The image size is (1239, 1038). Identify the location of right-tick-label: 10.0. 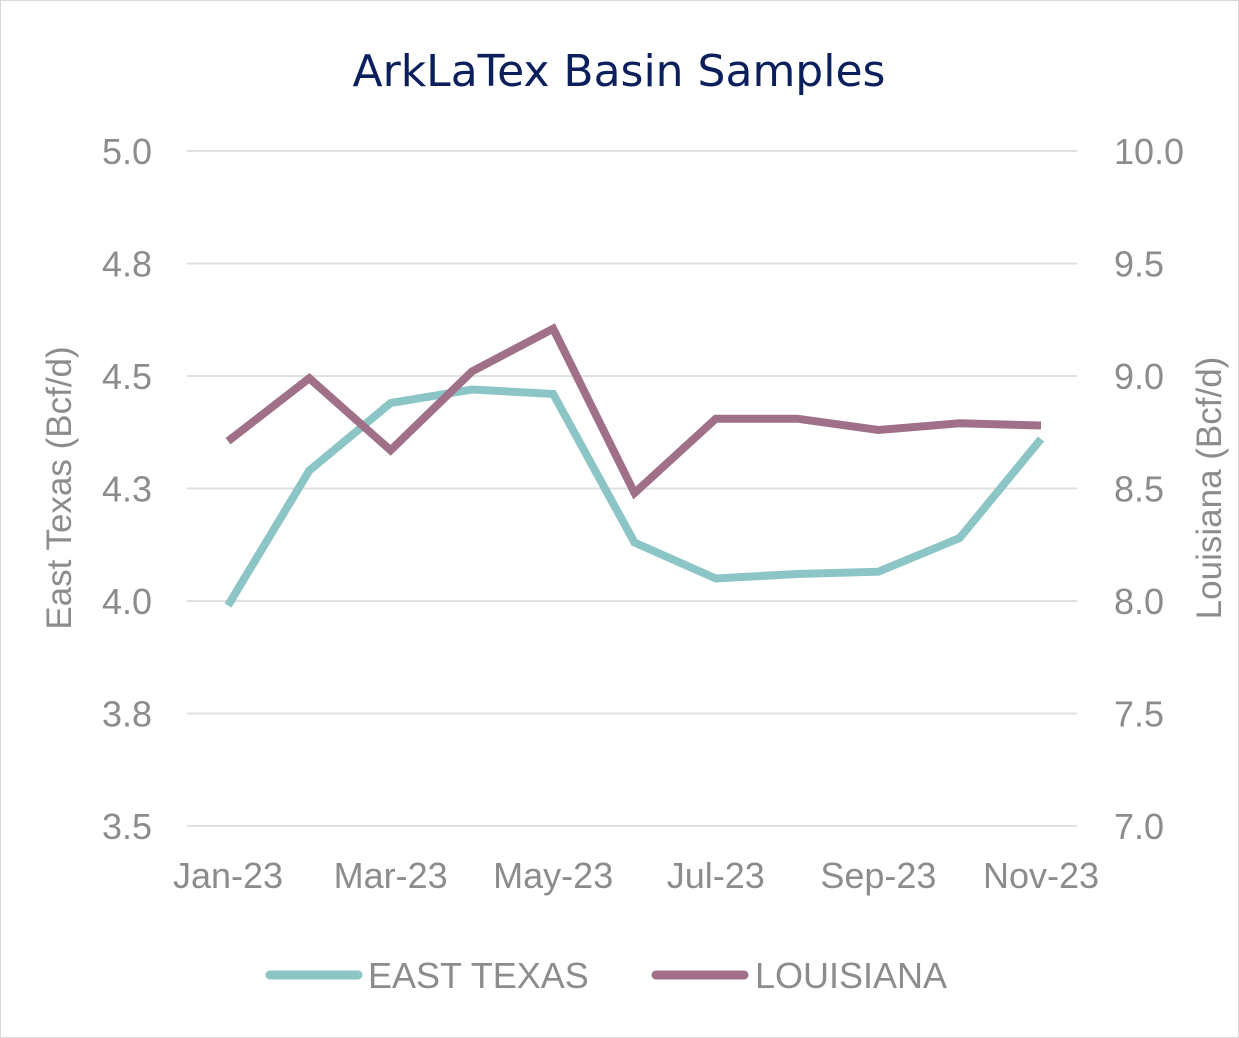
(1149, 151).